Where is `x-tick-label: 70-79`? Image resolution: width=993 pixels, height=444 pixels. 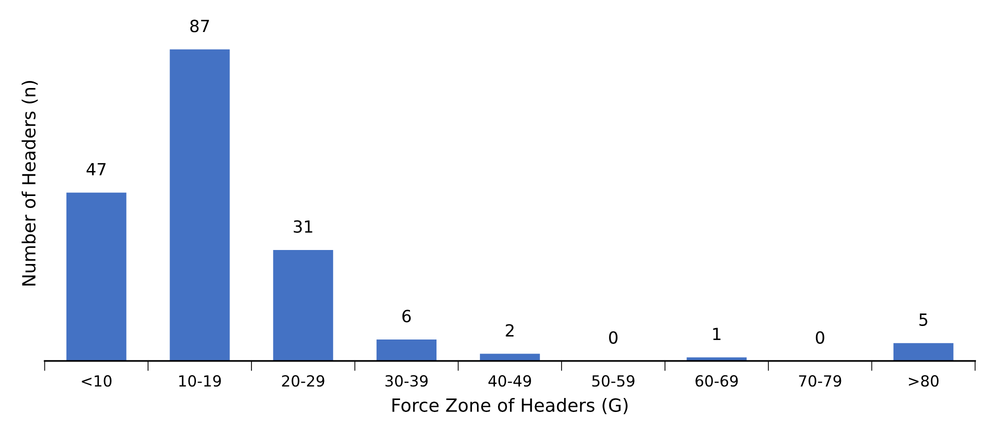 x-tick-label: 70-79 is located at coordinates (820, 381).